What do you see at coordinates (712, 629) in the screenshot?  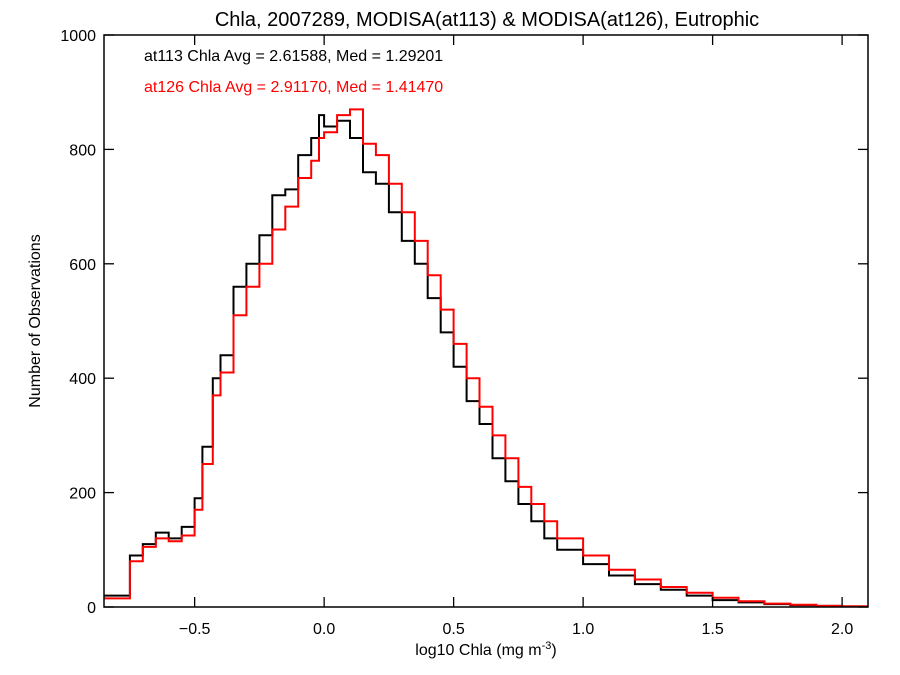 I see `x-tick-label-4: 1.5` at bounding box center [712, 629].